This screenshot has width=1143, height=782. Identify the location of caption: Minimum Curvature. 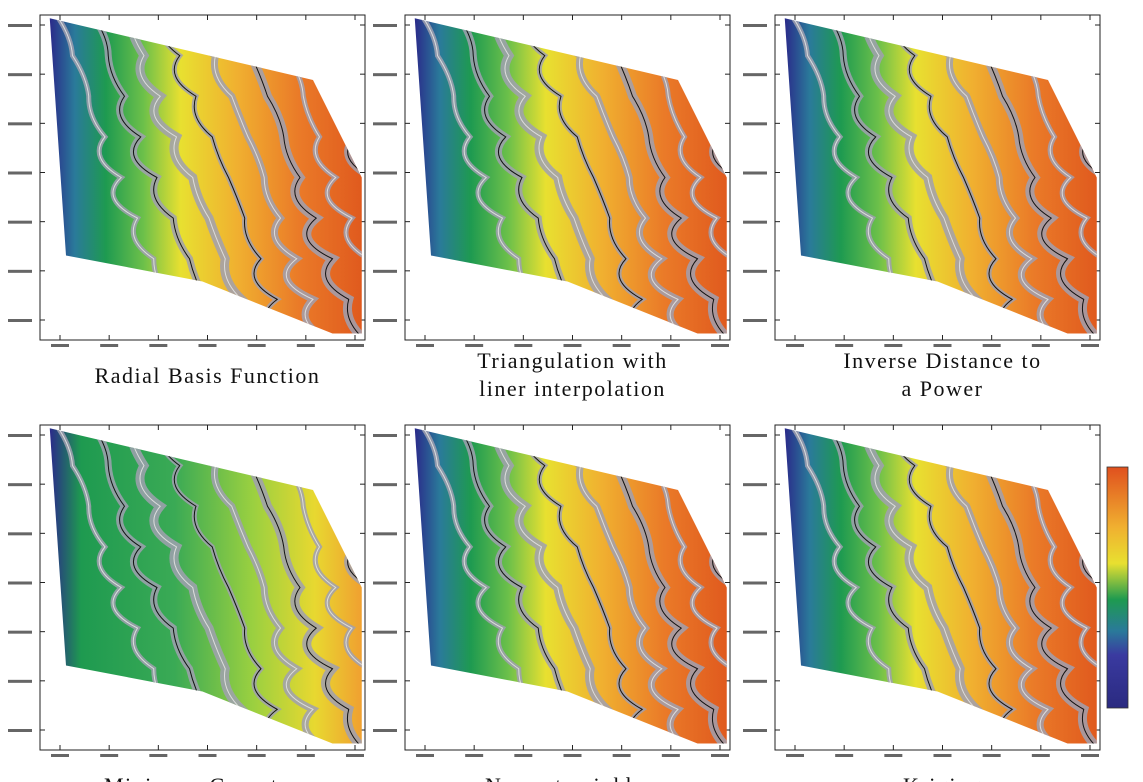
(207, 777).